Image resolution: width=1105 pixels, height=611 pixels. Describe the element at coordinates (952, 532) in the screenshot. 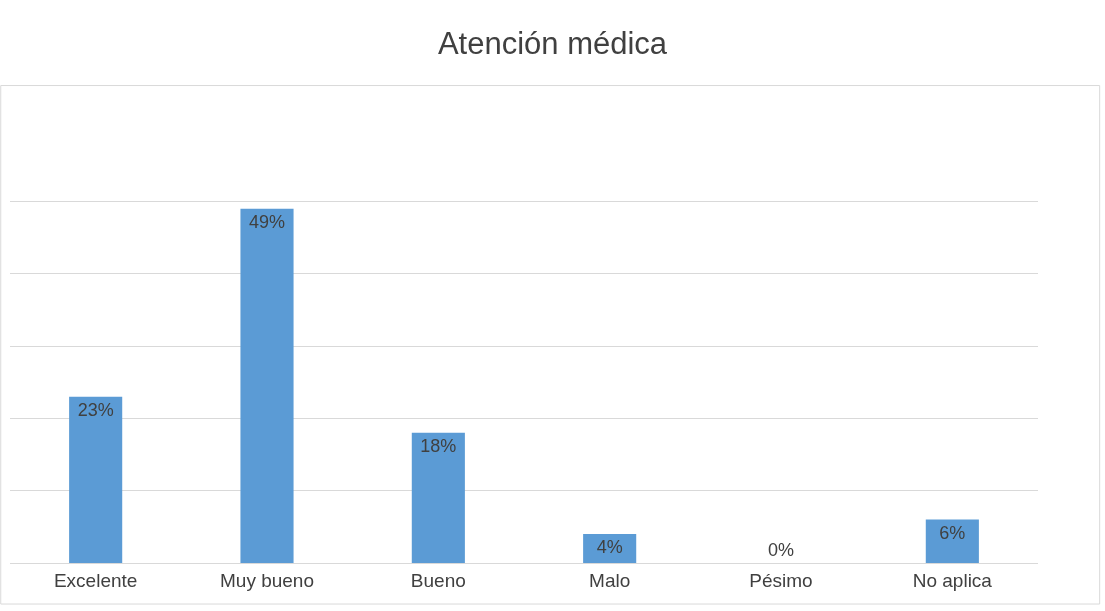

I see `data-label: 6%` at that location.